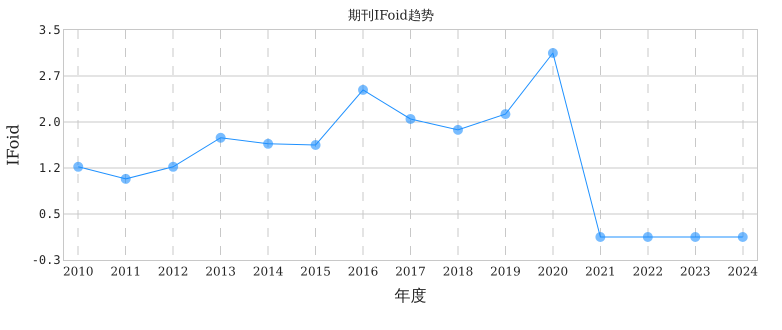  I want to click on x-axis-title: 年度, so click(410, 296).